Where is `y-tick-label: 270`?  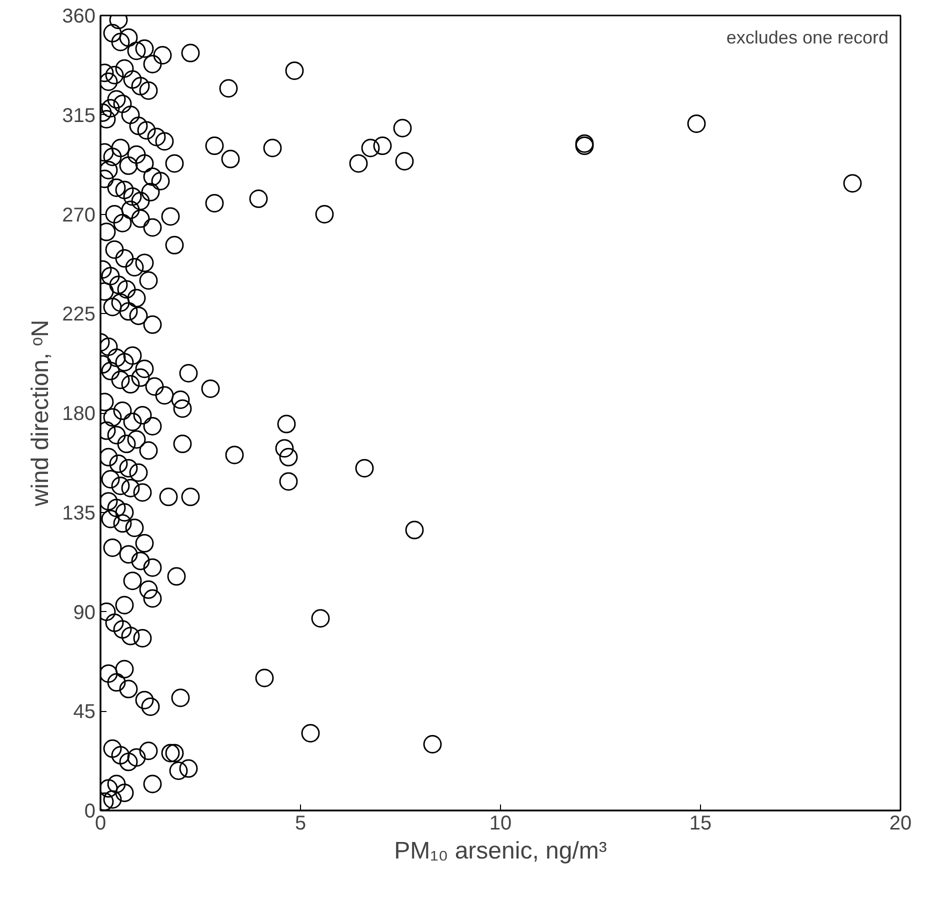 y-tick-label: 270 is located at coordinates (79, 215).